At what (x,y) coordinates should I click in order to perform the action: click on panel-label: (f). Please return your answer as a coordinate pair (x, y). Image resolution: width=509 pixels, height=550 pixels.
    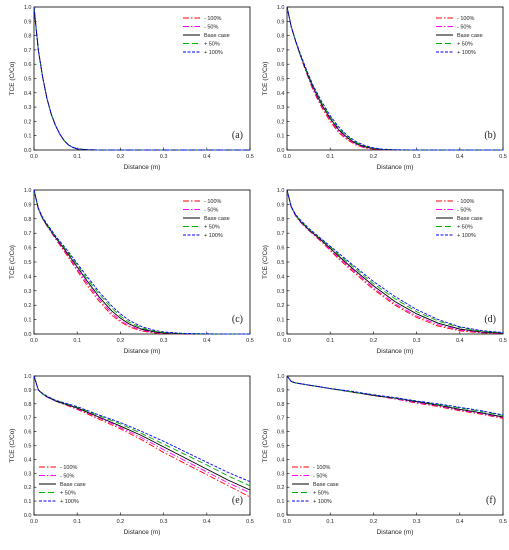
    Looking at the image, I should click on (491, 500).